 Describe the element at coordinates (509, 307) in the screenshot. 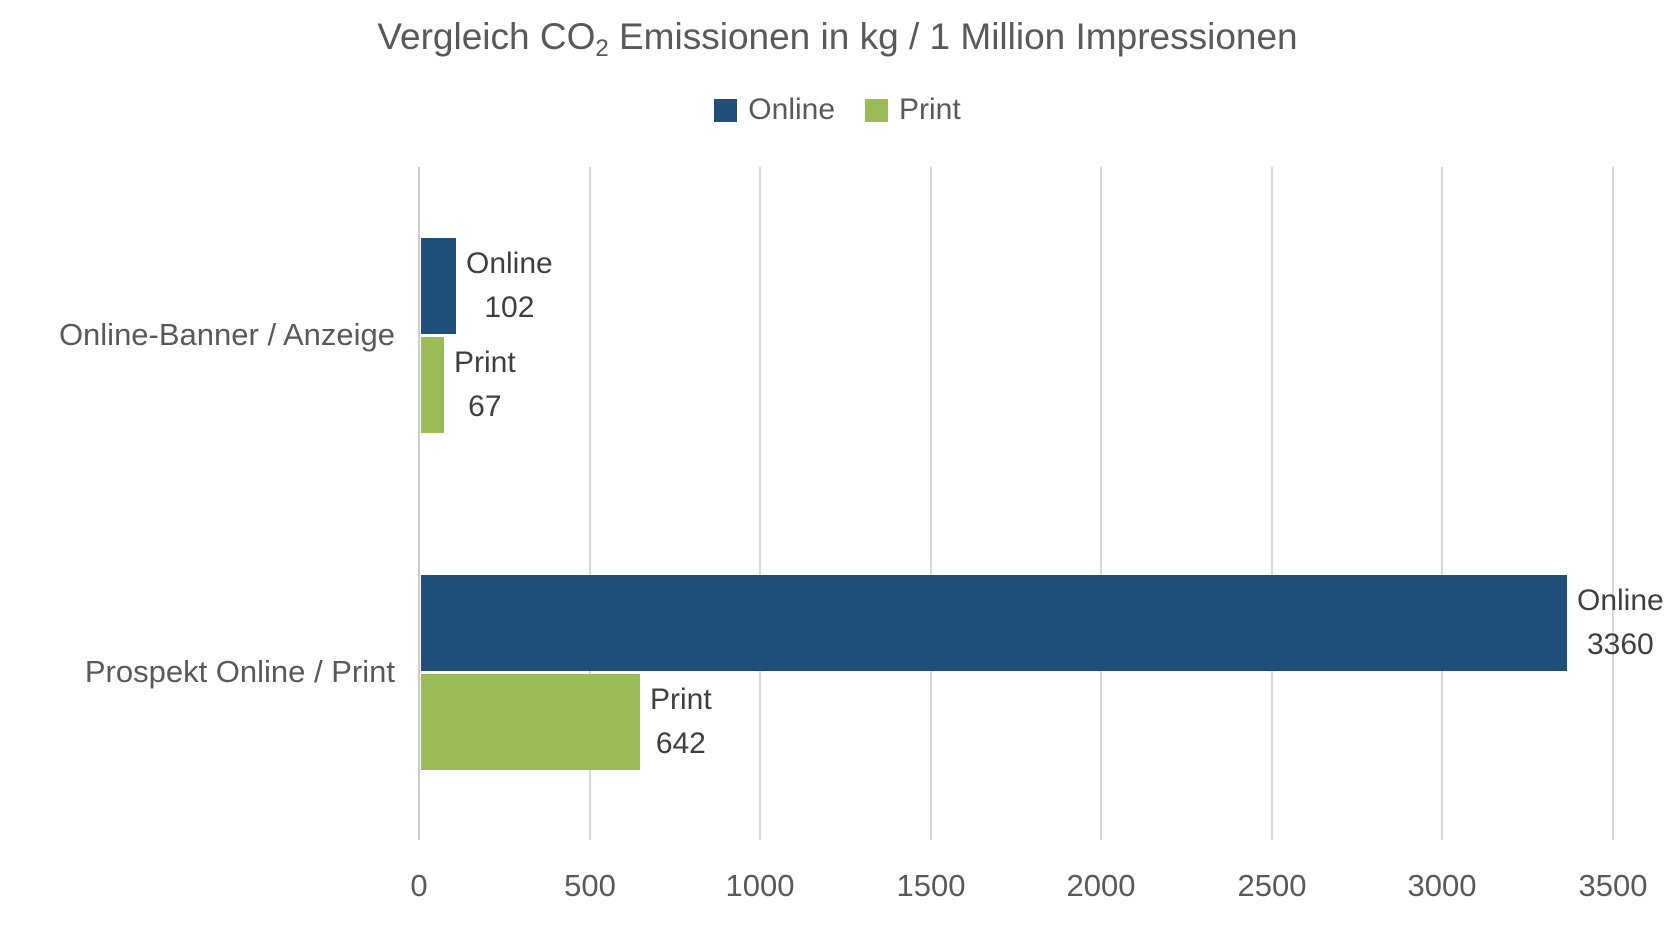

I see `bar-label-value: 102` at that location.